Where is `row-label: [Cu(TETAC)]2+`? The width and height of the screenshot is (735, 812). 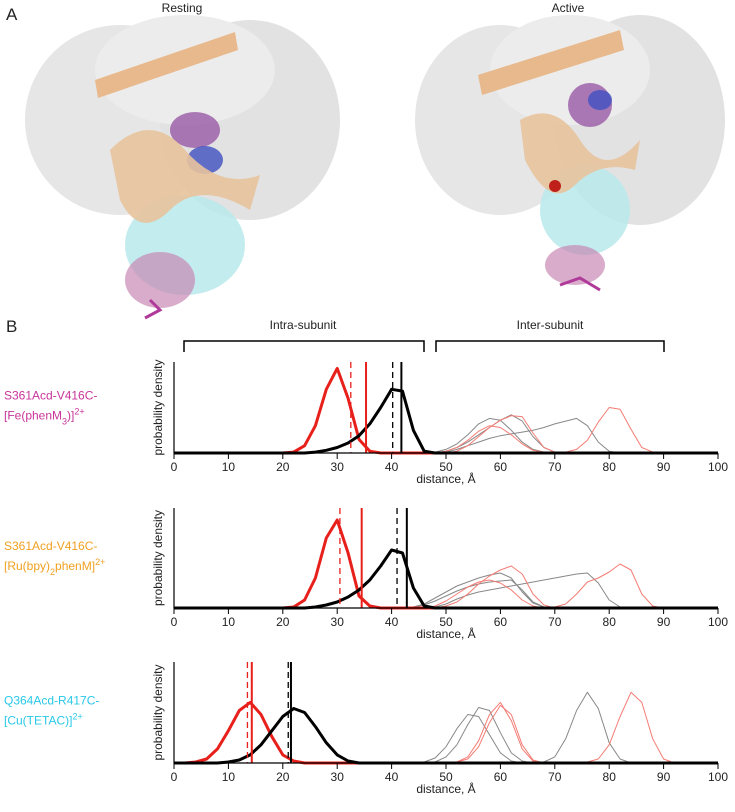
row-label: [Cu(TETAC)]2+ is located at coordinates (43, 720).